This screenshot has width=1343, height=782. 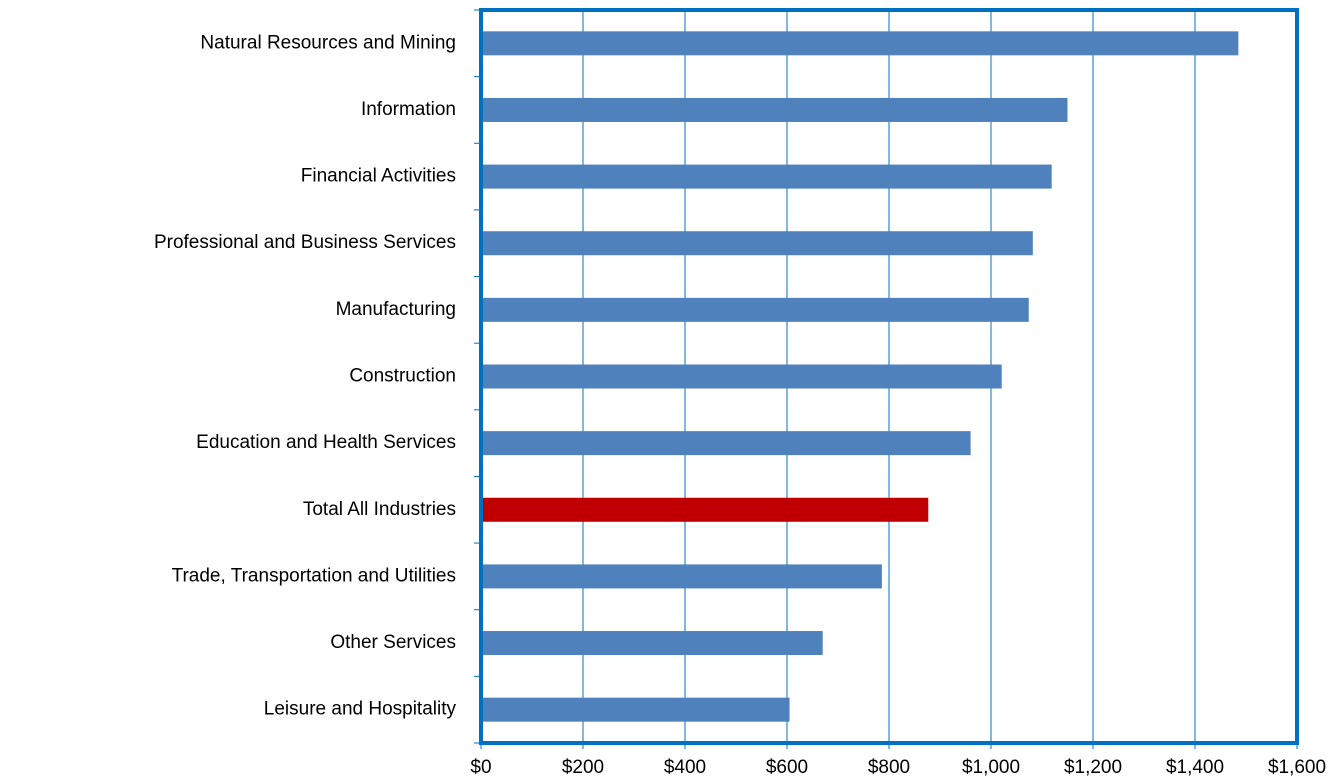 What do you see at coordinates (1195, 767) in the screenshot?
I see `x-tick-label: $1,400` at bounding box center [1195, 767].